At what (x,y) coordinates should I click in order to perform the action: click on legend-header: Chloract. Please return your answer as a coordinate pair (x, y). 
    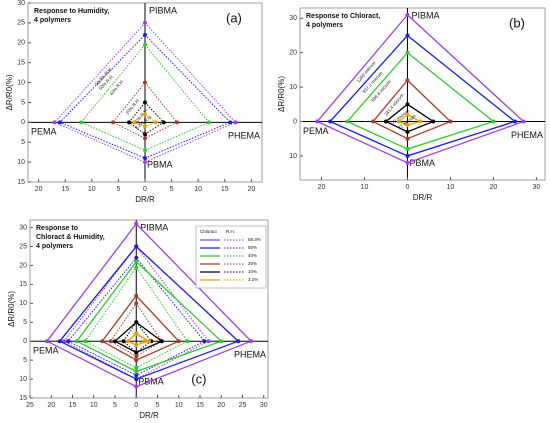
    Looking at the image, I should click on (209, 231).